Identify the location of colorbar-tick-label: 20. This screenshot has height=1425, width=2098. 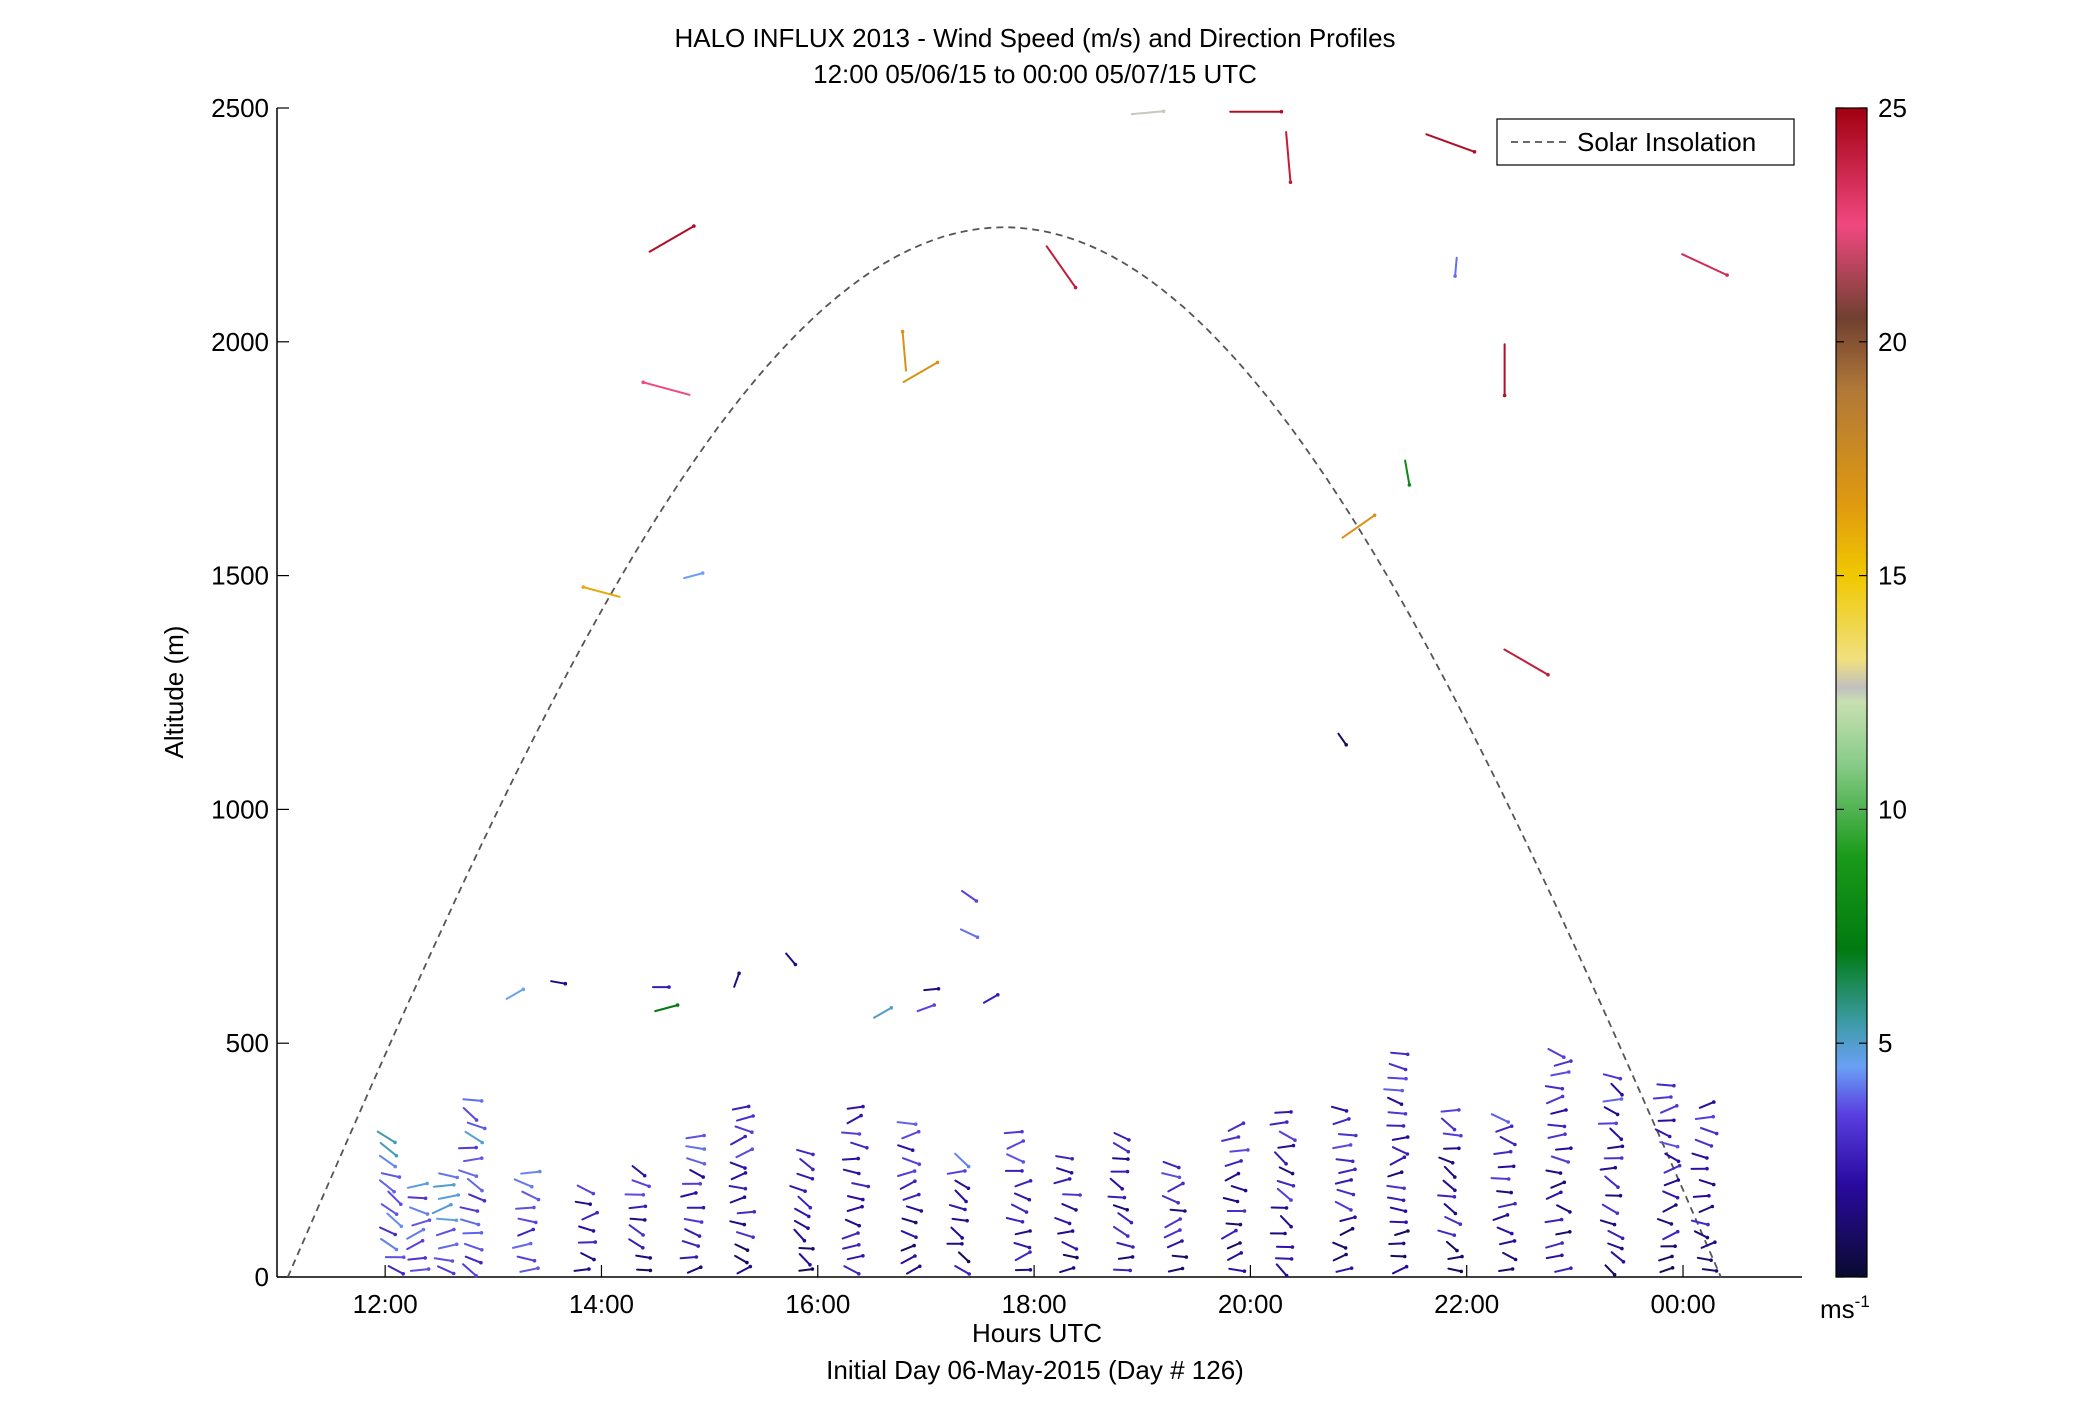
(1892, 342).